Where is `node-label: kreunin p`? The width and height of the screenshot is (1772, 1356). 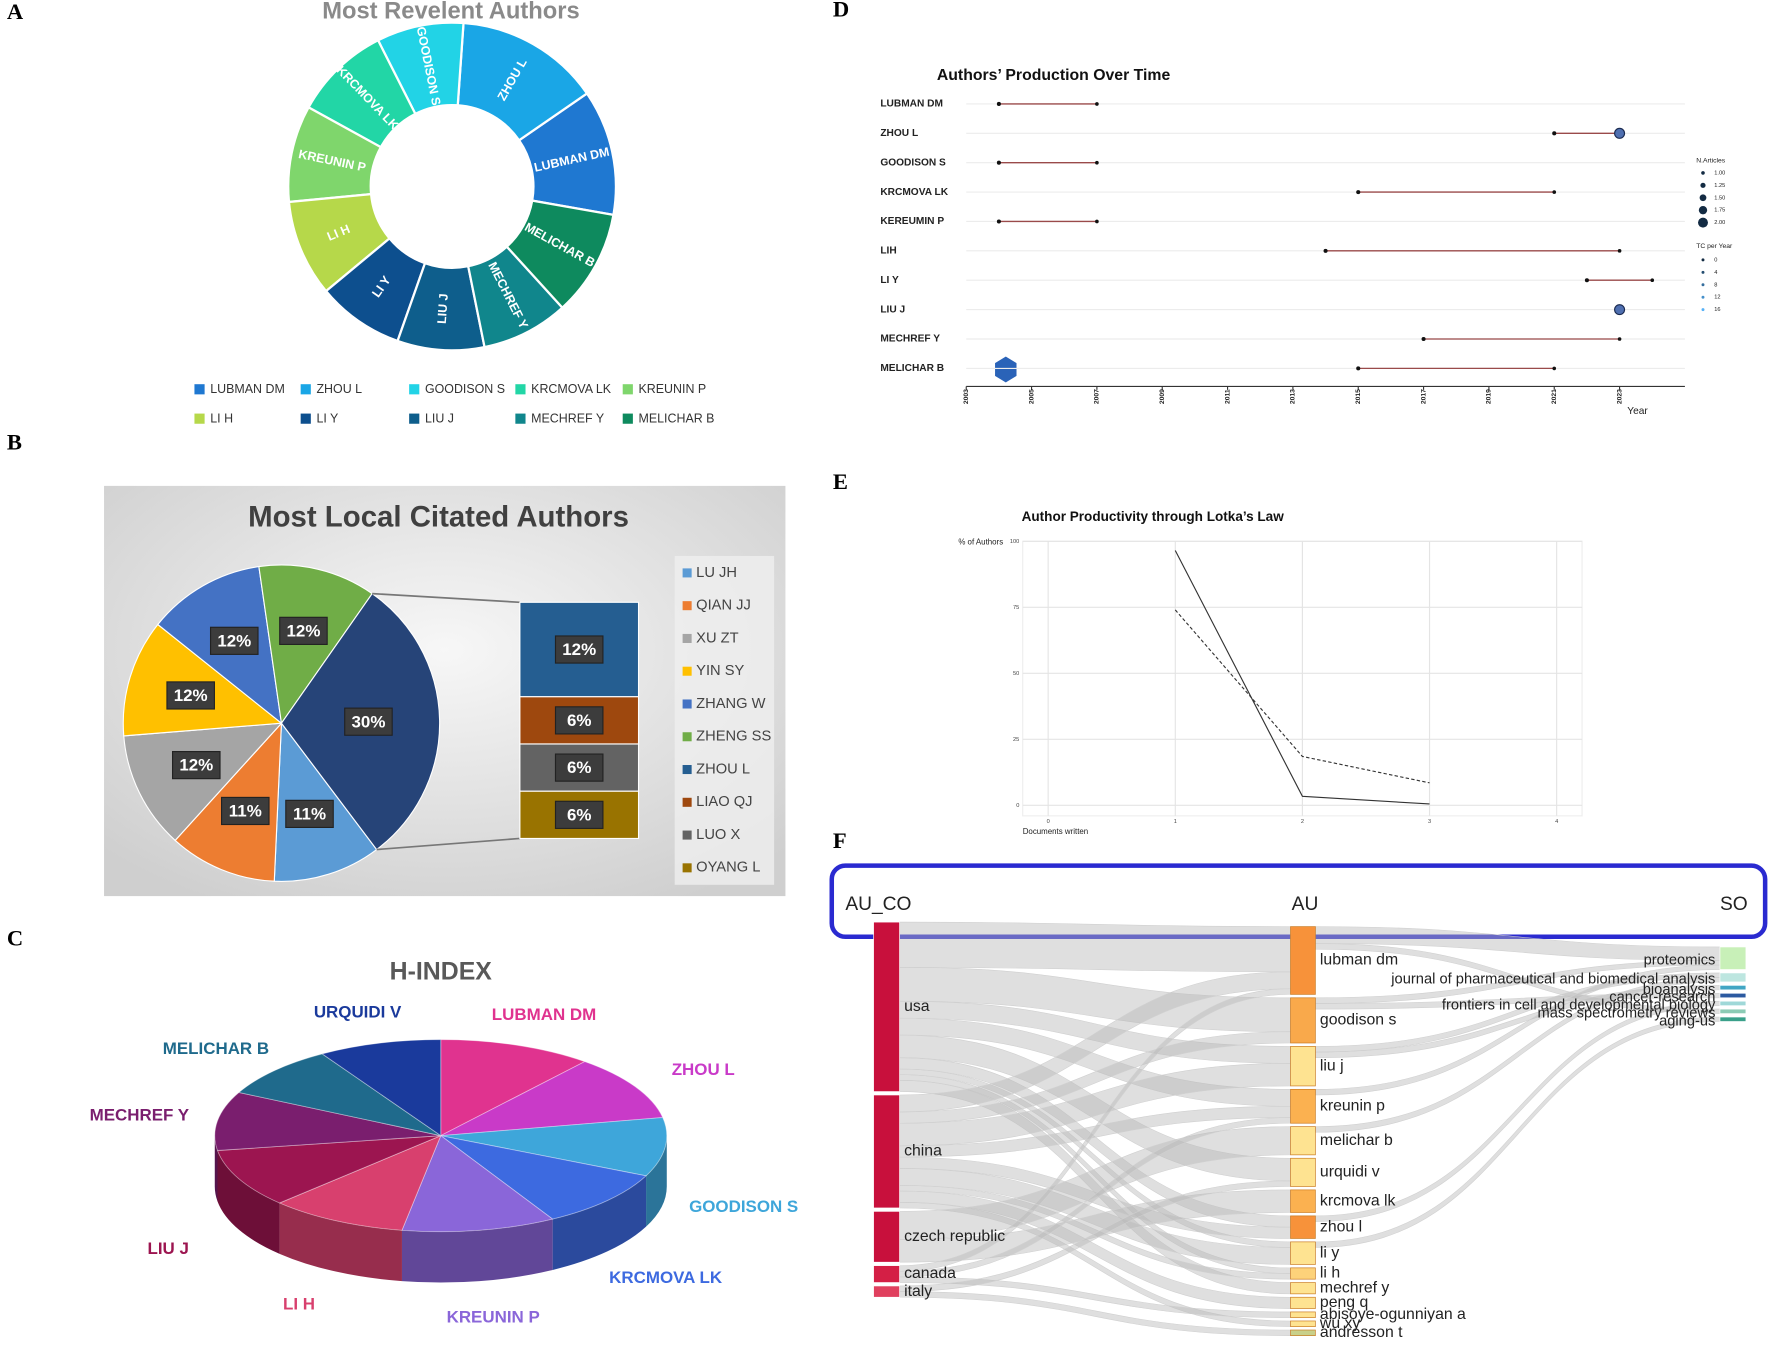
node-label: kreunin p is located at coordinates (1352, 1105).